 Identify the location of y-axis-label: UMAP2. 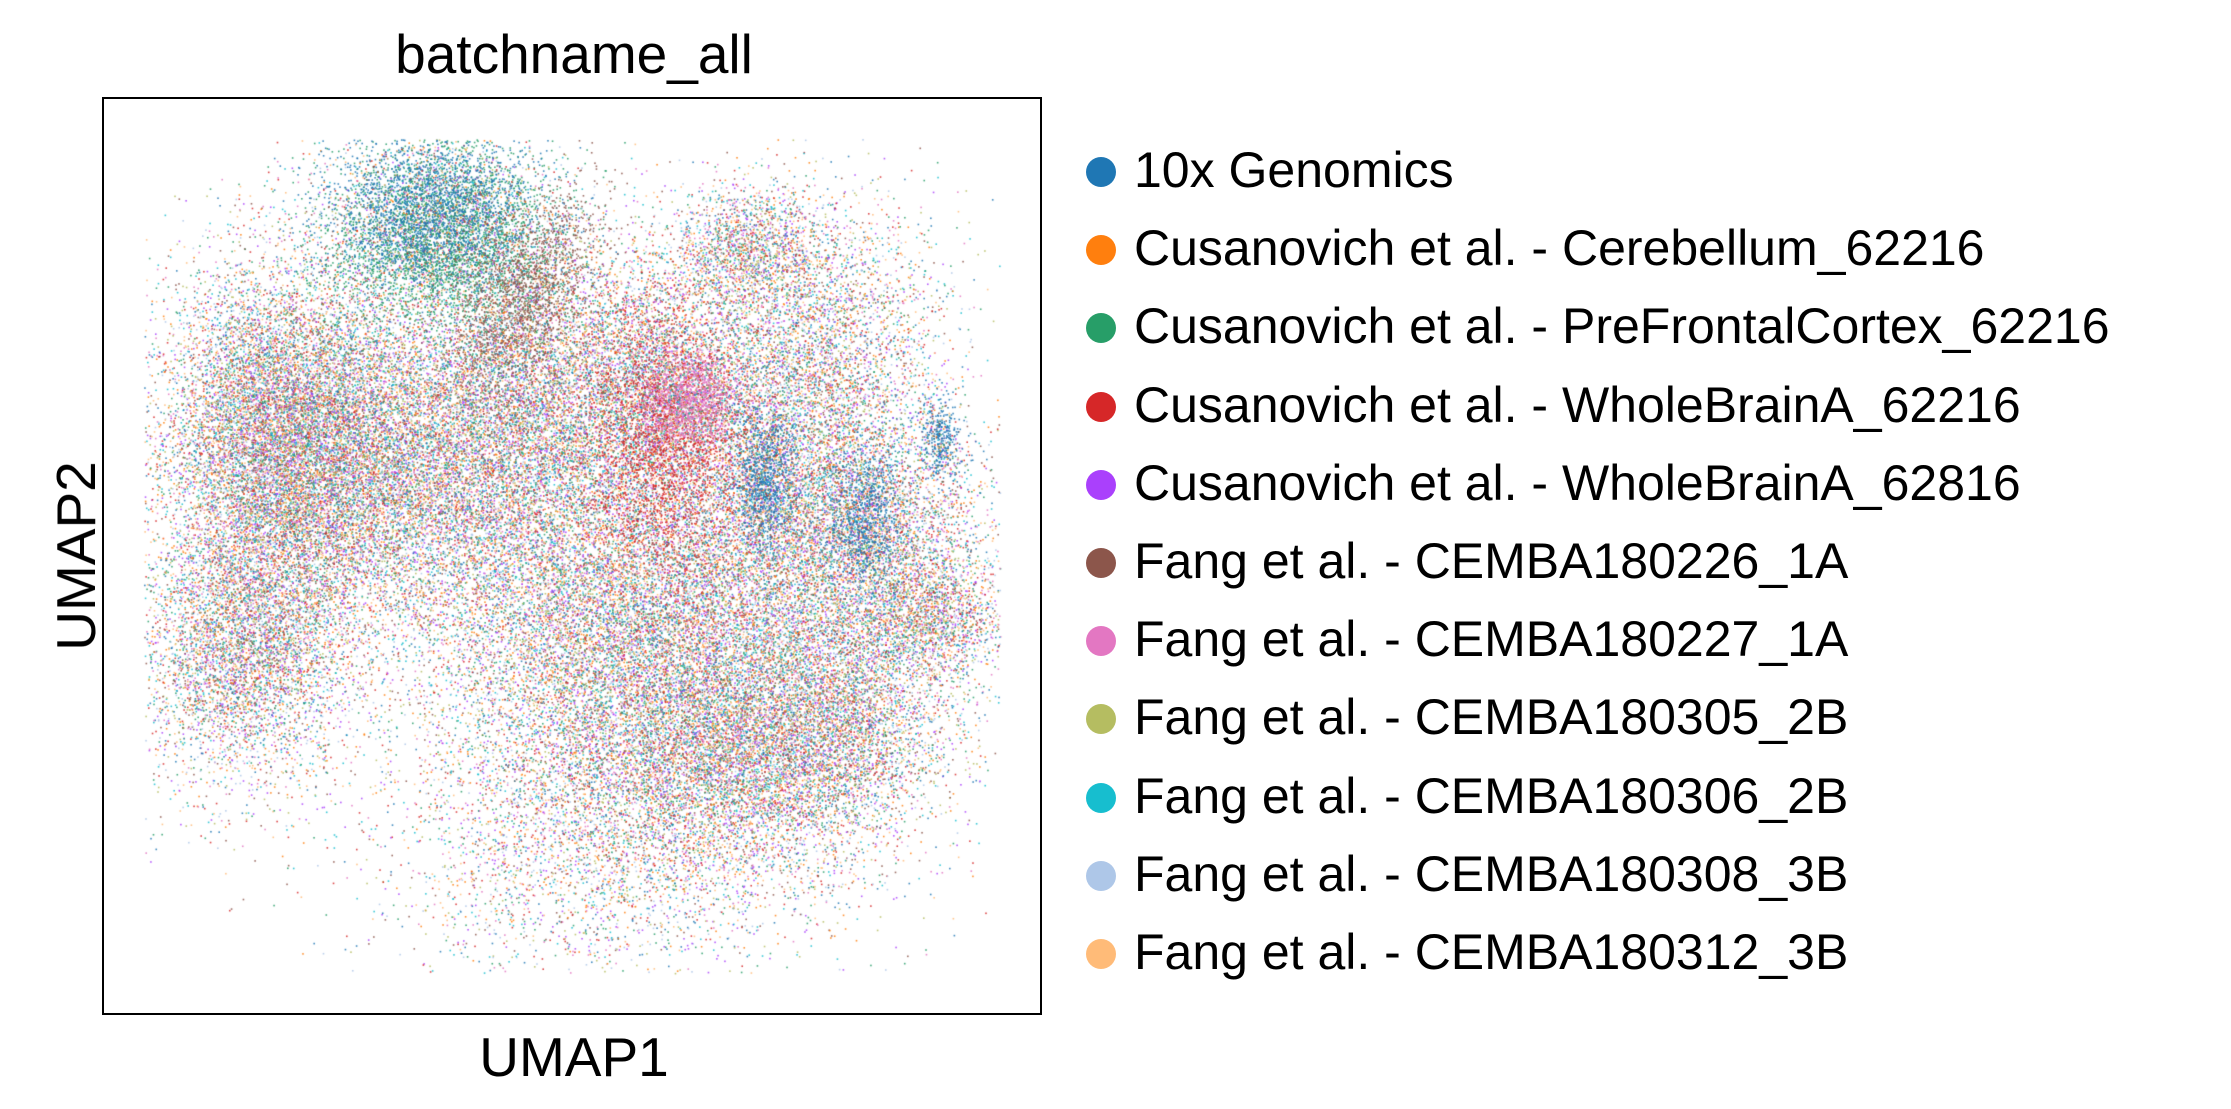
(76, 556).